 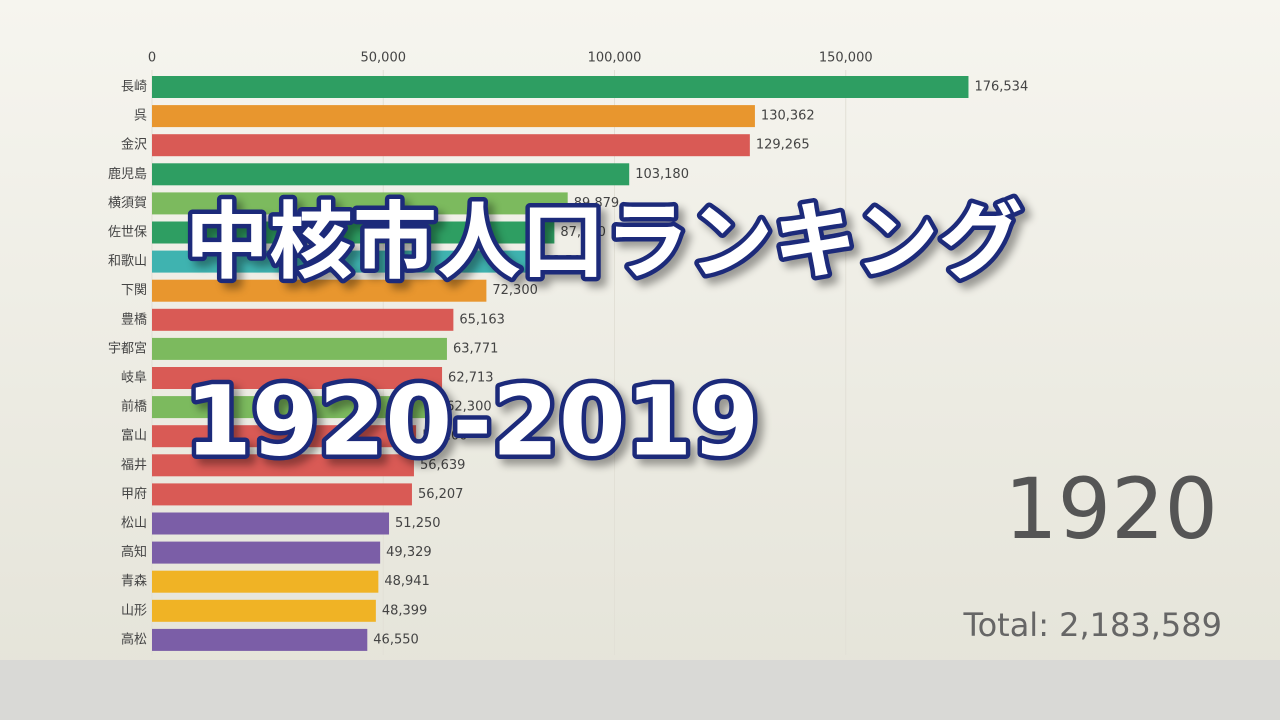 What do you see at coordinates (140, 116) in the screenshot?
I see `y-tick-label: 呉` at bounding box center [140, 116].